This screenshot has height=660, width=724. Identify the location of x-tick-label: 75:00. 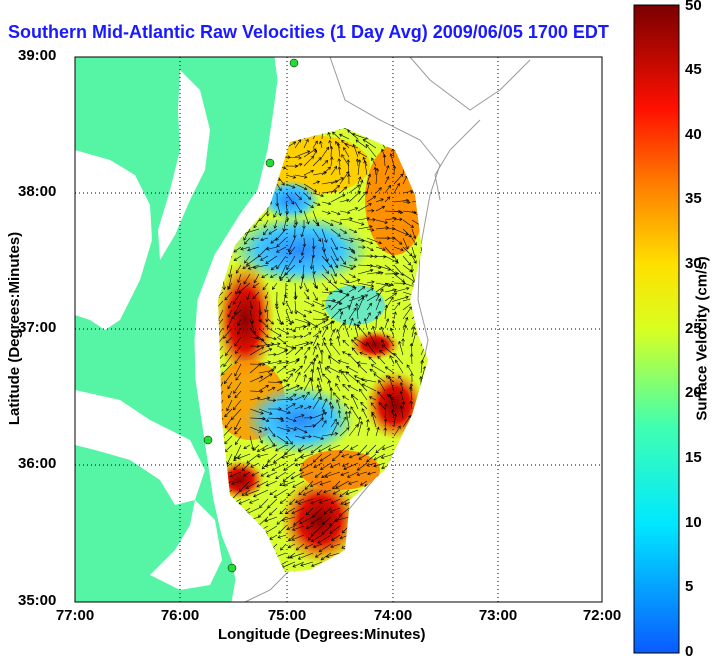
(287, 615).